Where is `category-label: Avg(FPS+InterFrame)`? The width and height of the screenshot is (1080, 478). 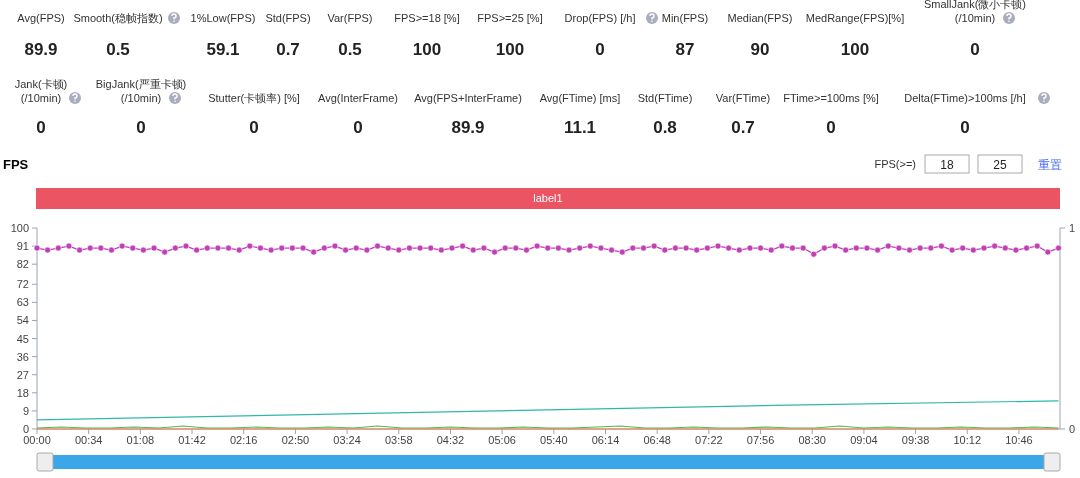
category-label: Avg(FPS+InterFrame) is located at coordinates (468, 98).